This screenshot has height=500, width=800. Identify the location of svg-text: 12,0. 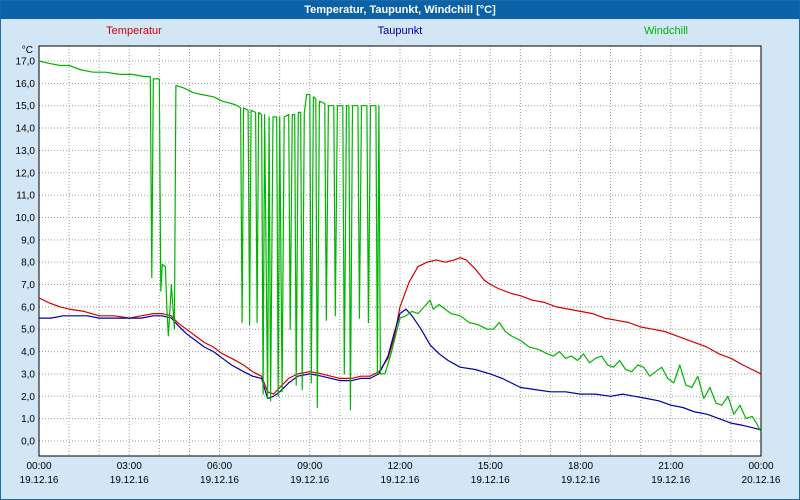
(26, 173).